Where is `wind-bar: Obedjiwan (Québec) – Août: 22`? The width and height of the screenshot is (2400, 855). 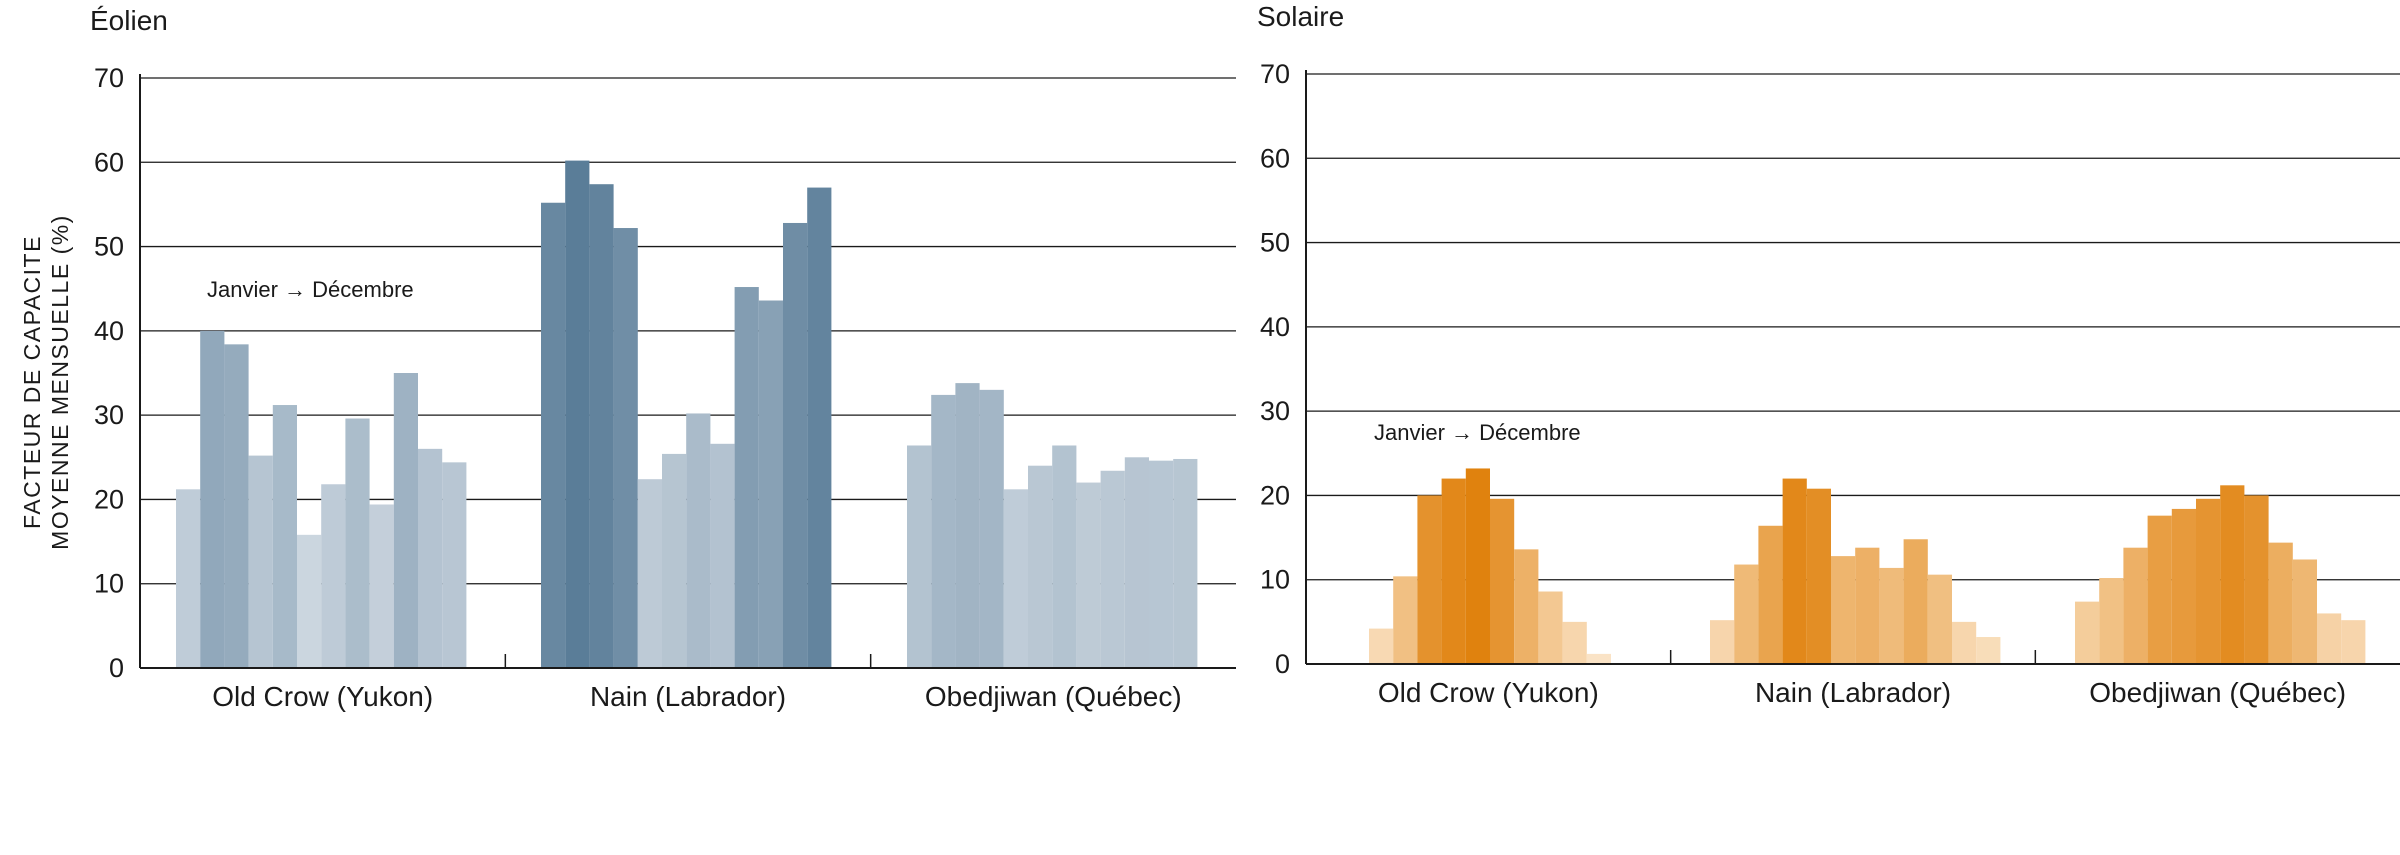
wind-bar: Obedjiwan (Québec) – Août: 22 is located at coordinates (1088, 575).